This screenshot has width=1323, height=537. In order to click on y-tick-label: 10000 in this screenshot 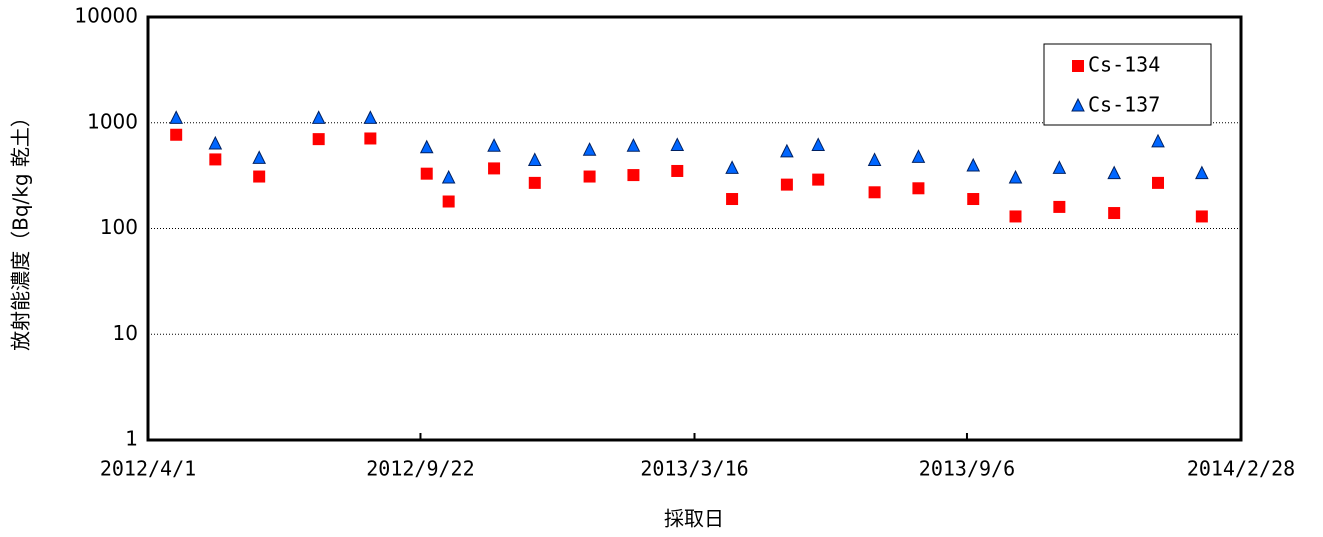, I will do `click(106, 16)`.